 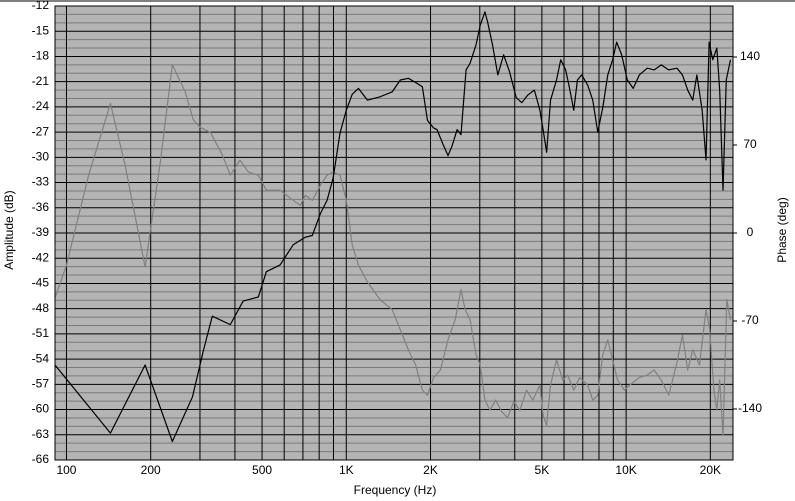 What do you see at coordinates (41, 131) in the screenshot?
I see `y-tick-label: -27` at bounding box center [41, 131].